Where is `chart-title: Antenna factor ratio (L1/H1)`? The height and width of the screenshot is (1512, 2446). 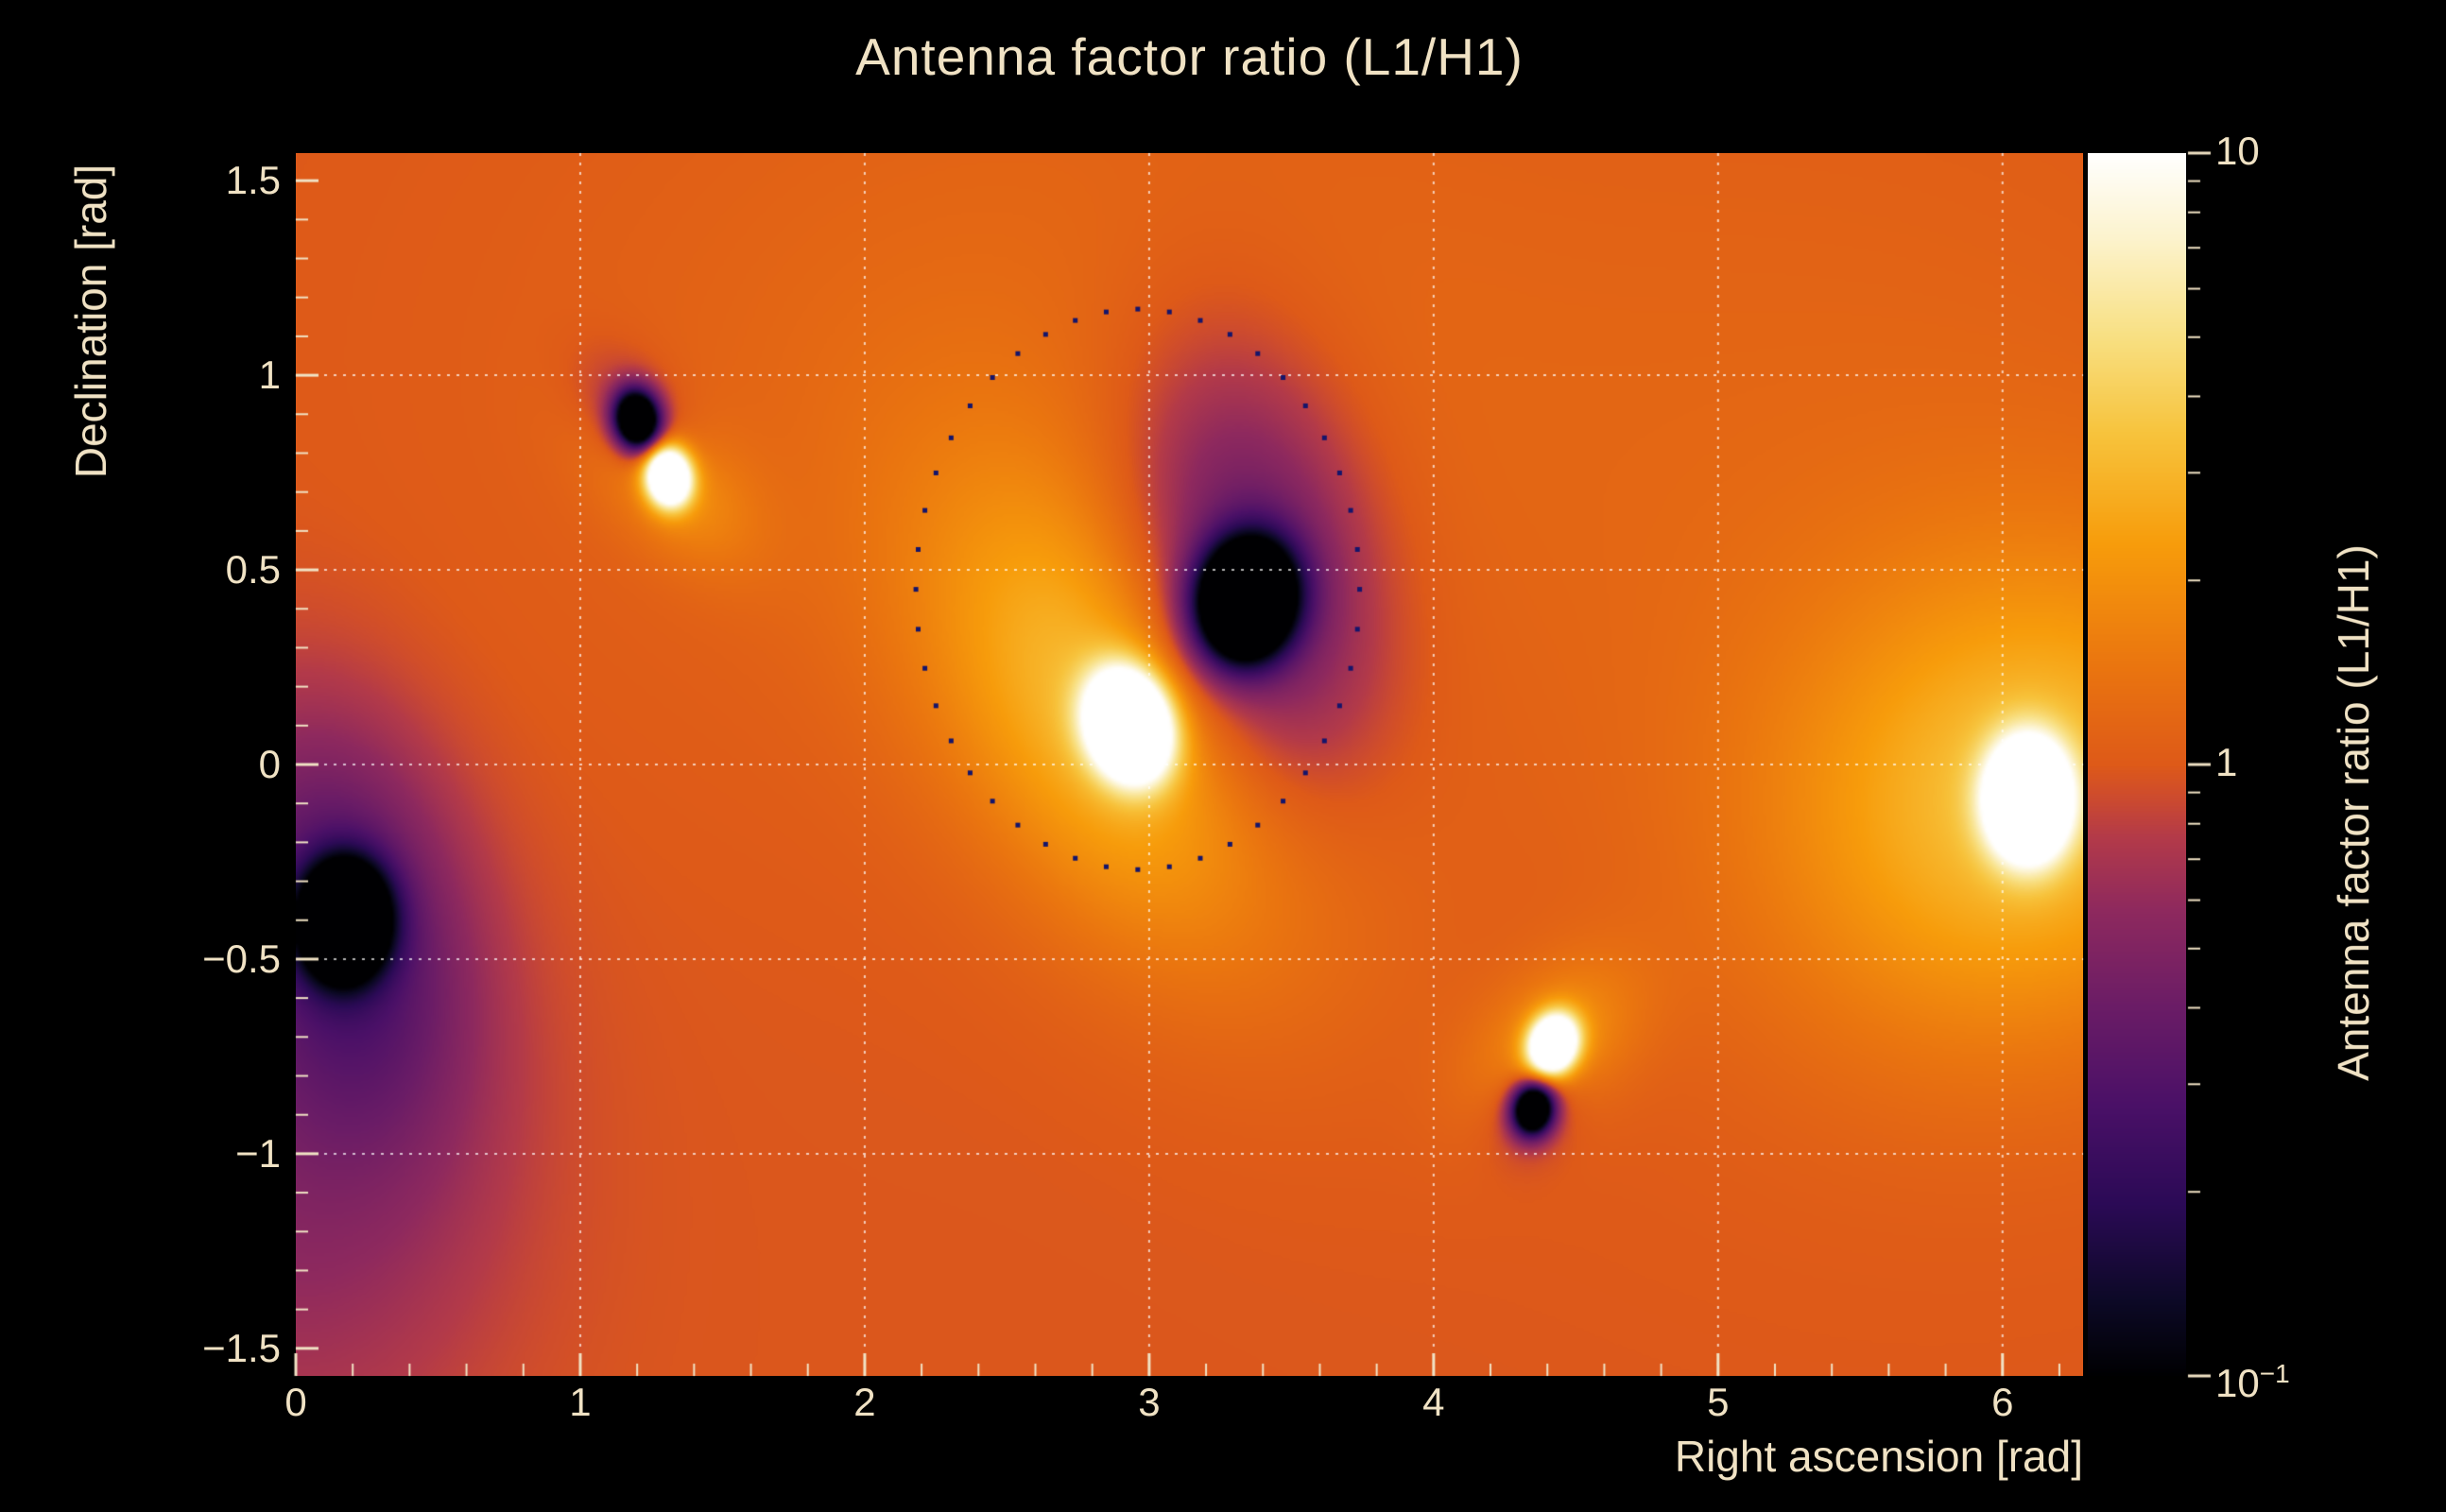 chart-title: Antenna factor ratio (L1/H1) is located at coordinates (1189, 56).